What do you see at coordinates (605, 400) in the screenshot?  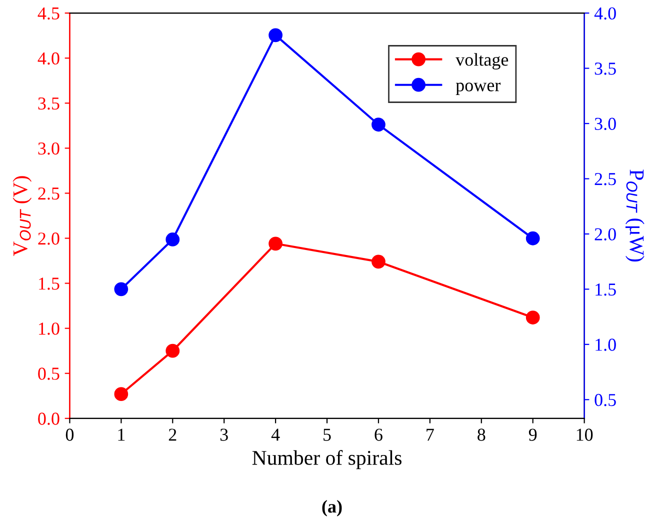 I see `y2-tick-label: 0.5` at bounding box center [605, 400].